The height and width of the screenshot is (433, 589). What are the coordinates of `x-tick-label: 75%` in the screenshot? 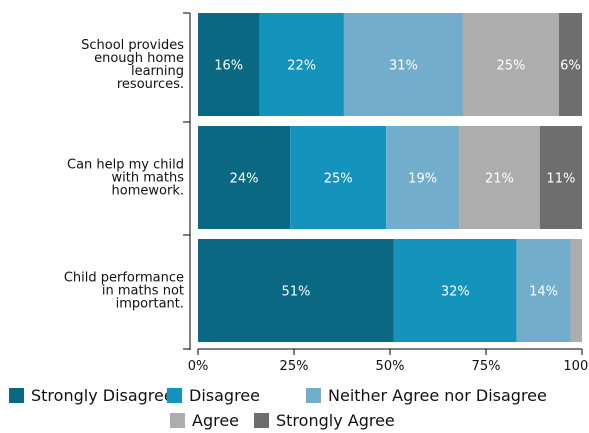 It's located at (486, 366).